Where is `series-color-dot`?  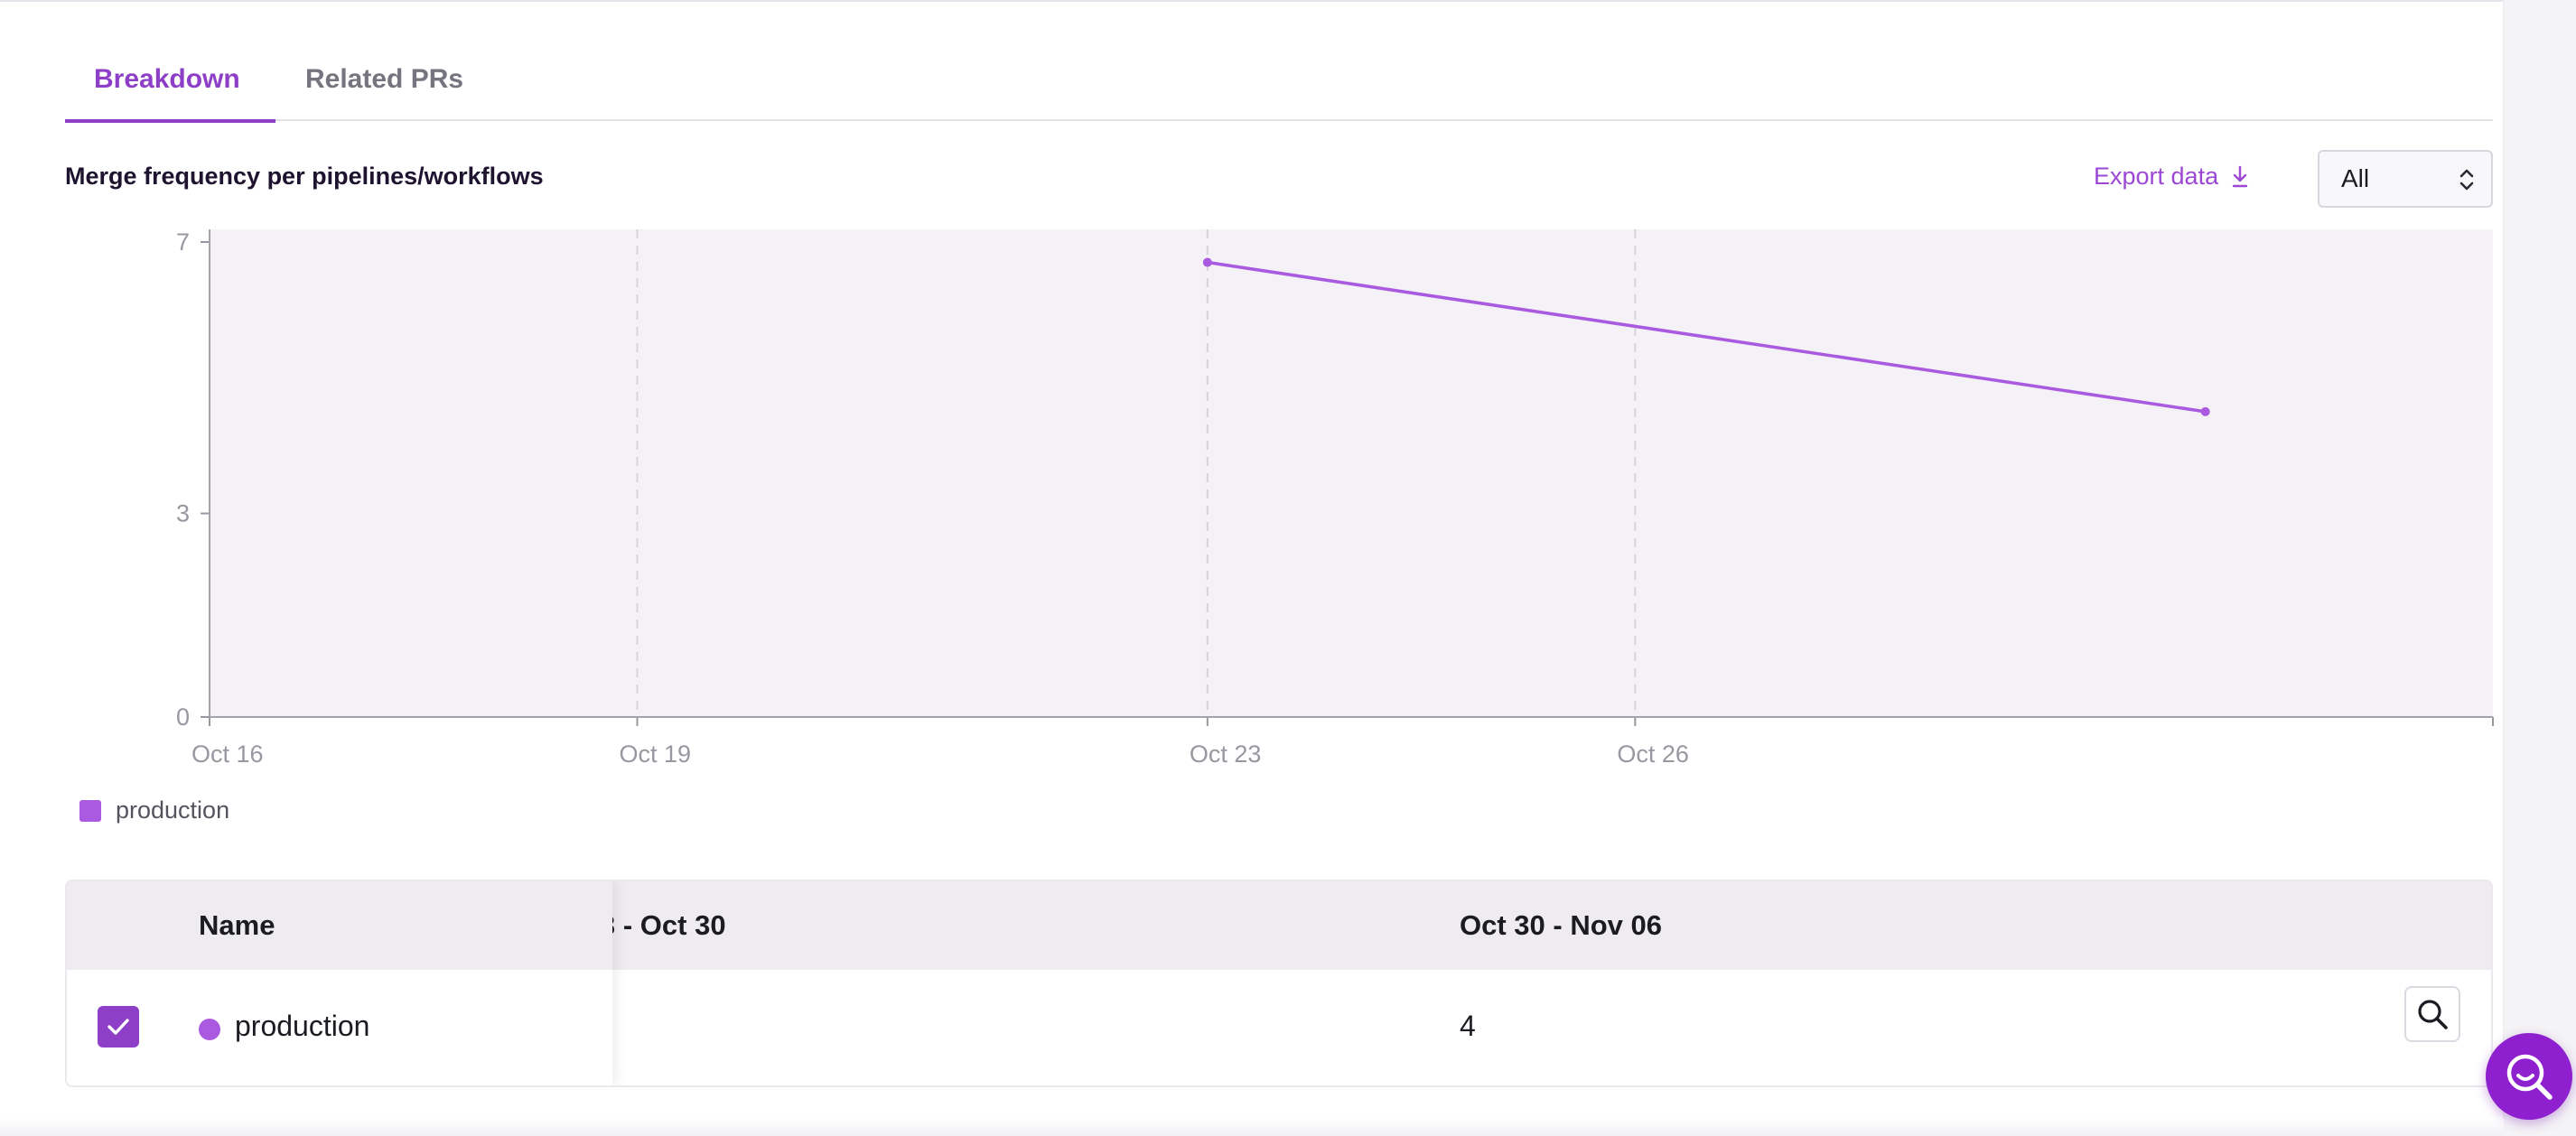 series-color-dot is located at coordinates (209, 1029).